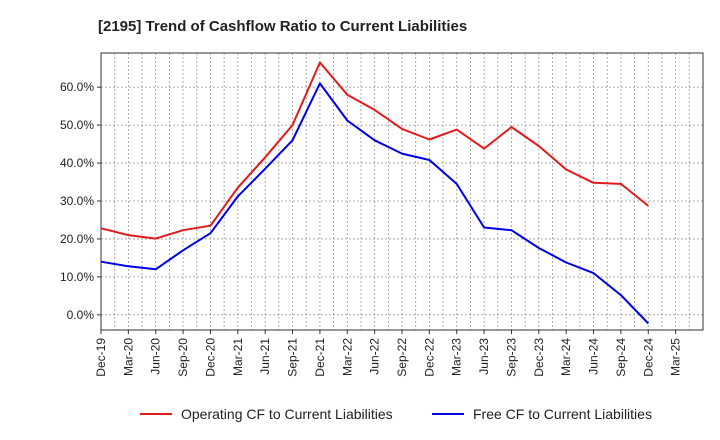  What do you see at coordinates (77, 239) in the screenshot?
I see `y-tick-label: 20.0%` at bounding box center [77, 239].